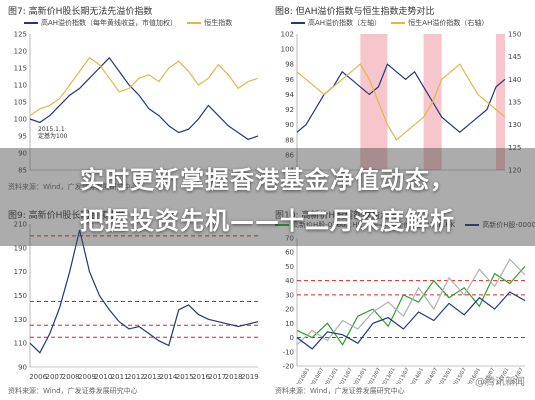 The image size is (535, 400). What do you see at coordinates (20, 35) in the screenshot?
I see `y-tick-label: 125` at bounding box center [20, 35].